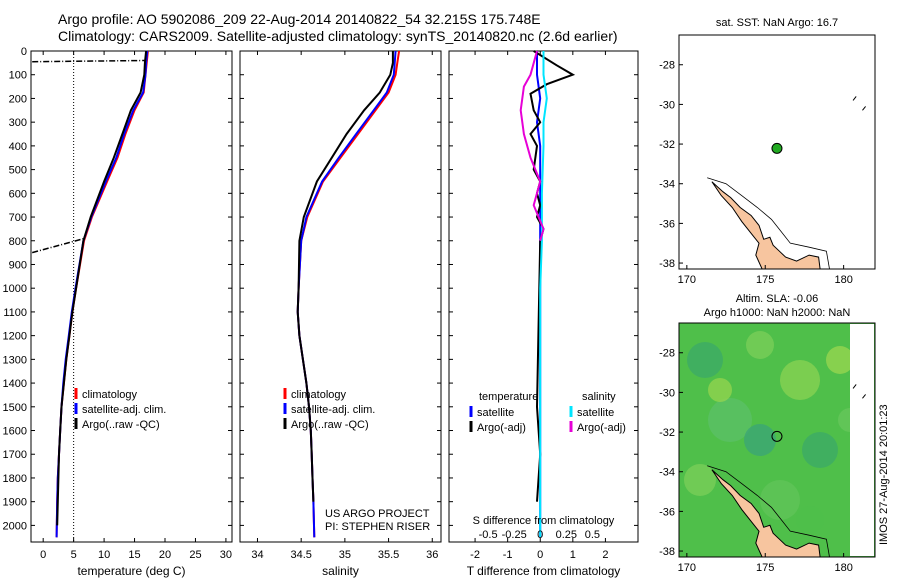  Describe the element at coordinates (18, 99) in the screenshot. I see `y-tick-label: 200` at that location.